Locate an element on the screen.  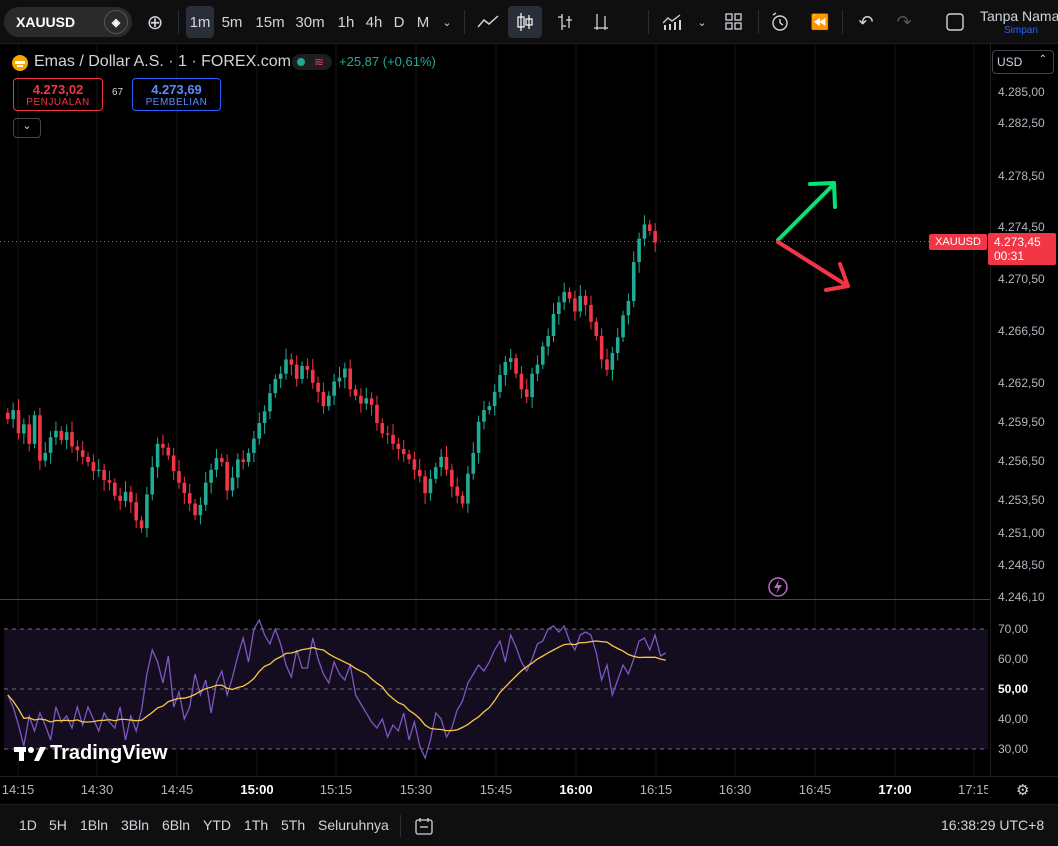
compare-plus-icon: ⊕ is located at coordinates (155, 22).